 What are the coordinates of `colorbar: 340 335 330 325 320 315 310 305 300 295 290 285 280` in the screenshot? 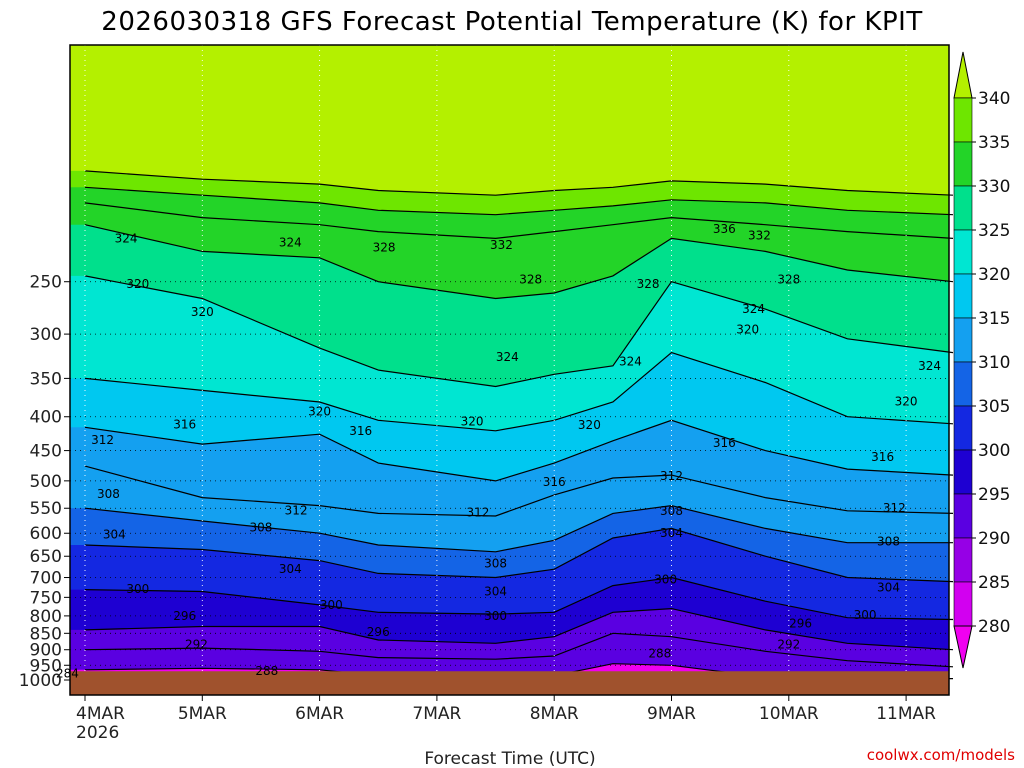 It's located at (981, 360).